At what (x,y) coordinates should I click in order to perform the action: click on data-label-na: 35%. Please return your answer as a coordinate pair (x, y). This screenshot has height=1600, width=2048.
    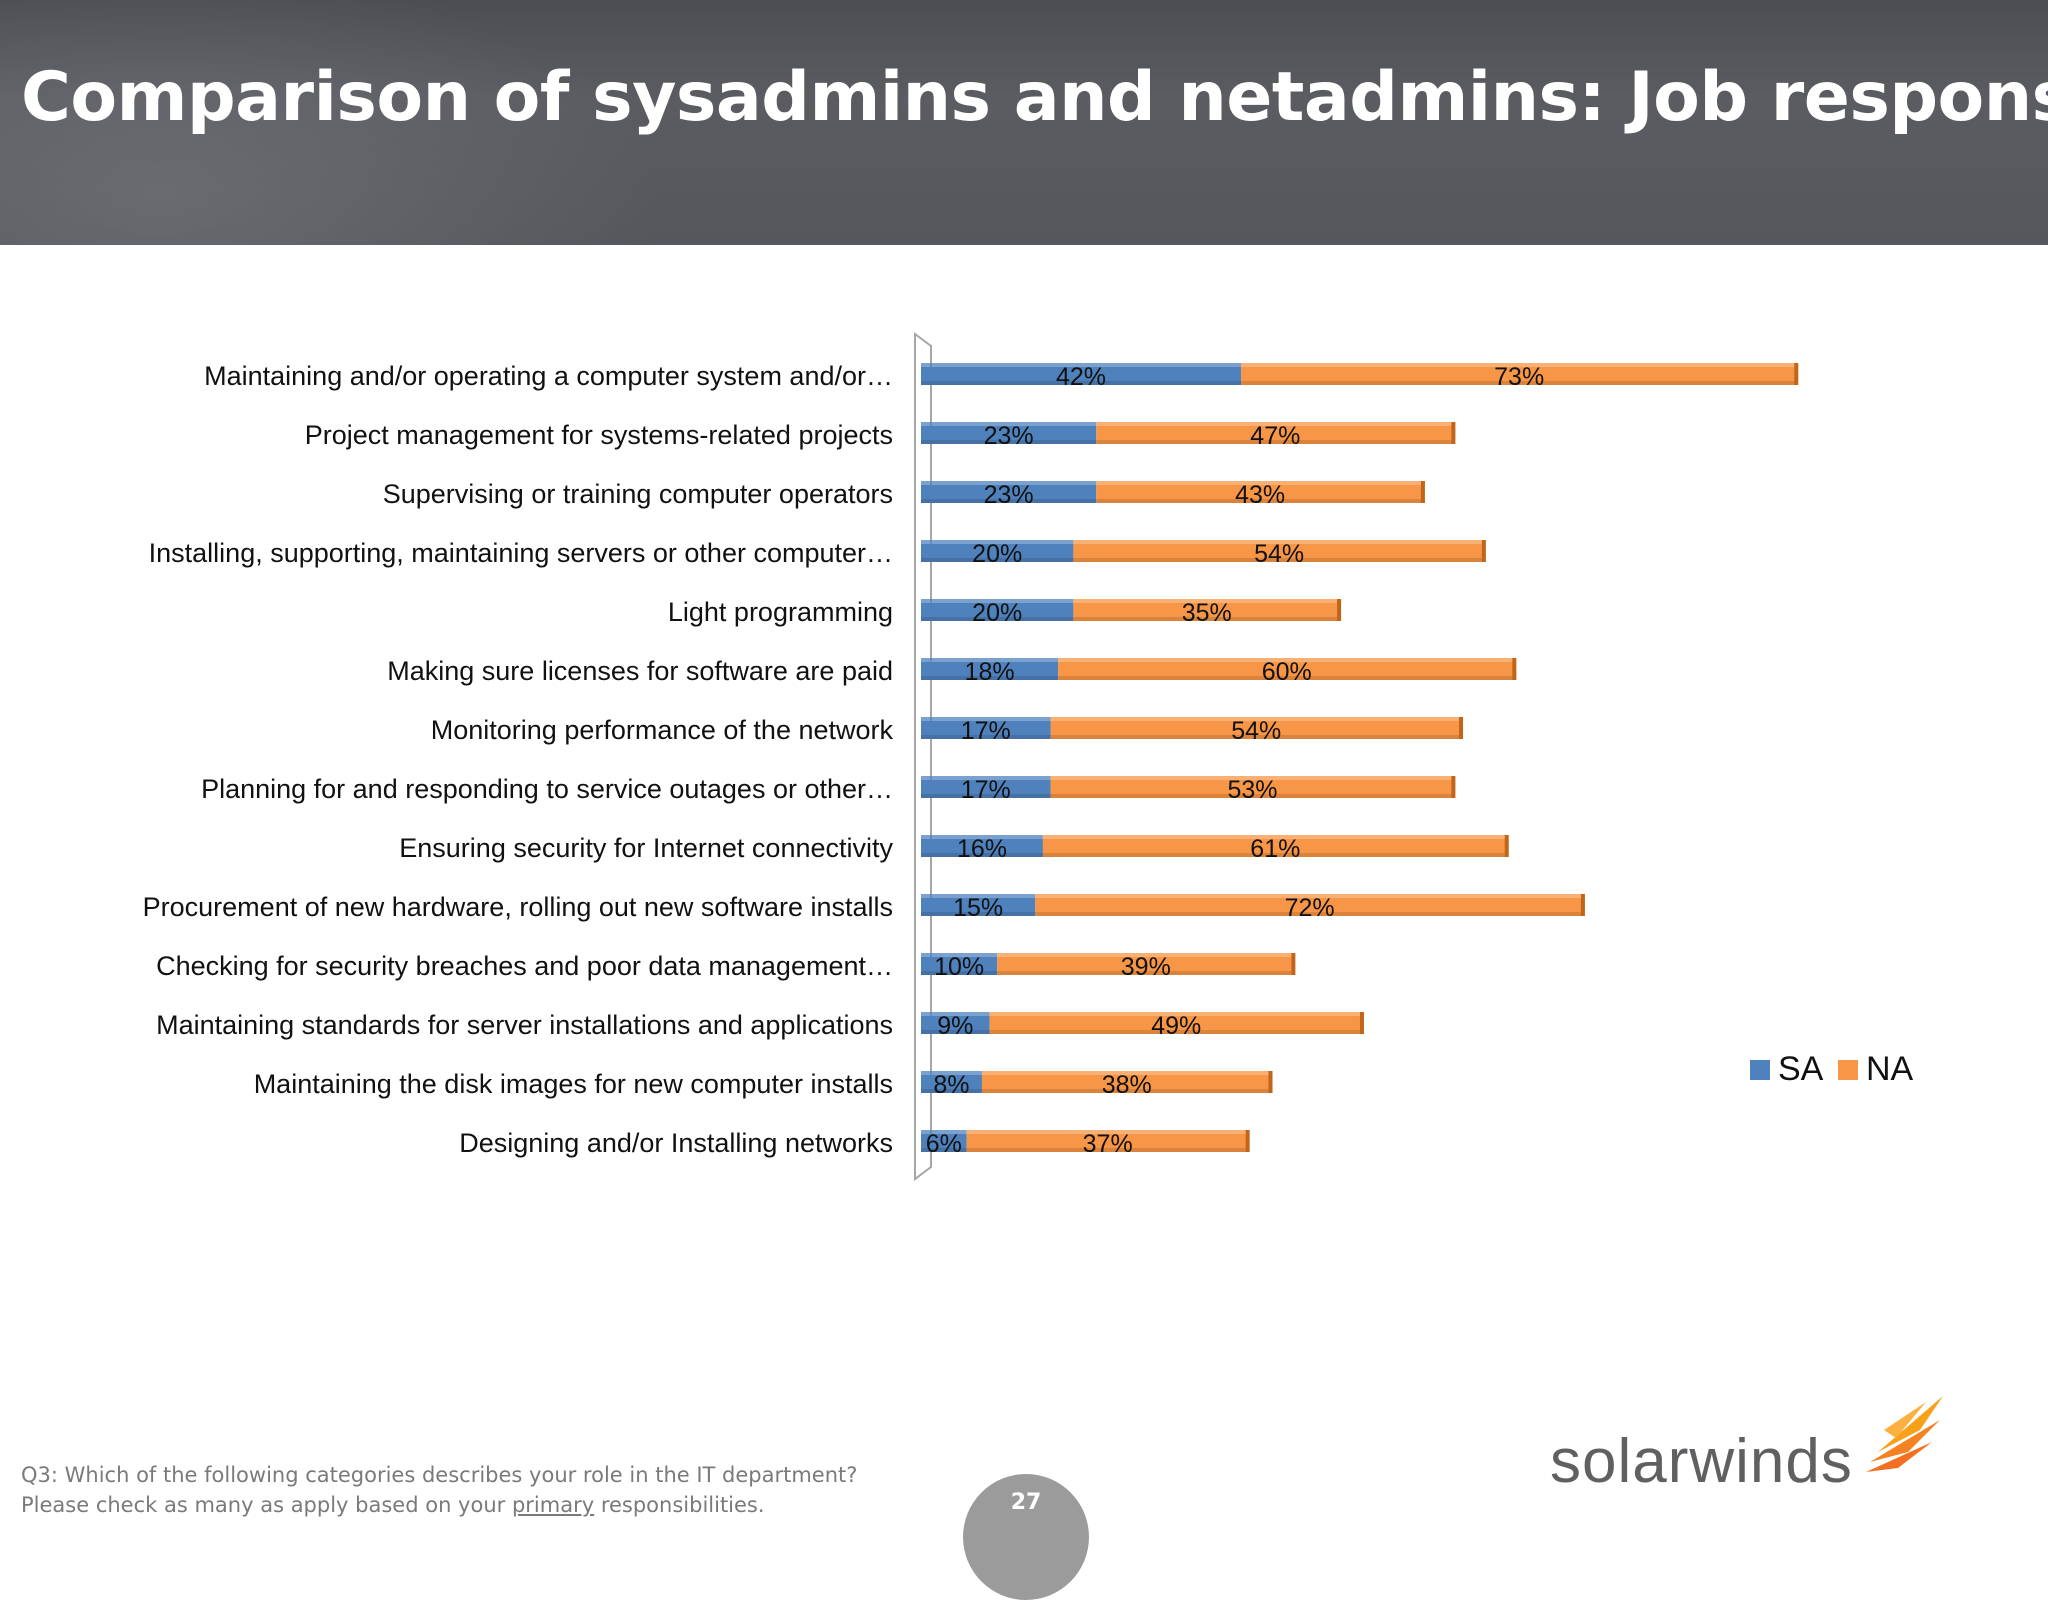
    Looking at the image, I should click on (1207, 613).